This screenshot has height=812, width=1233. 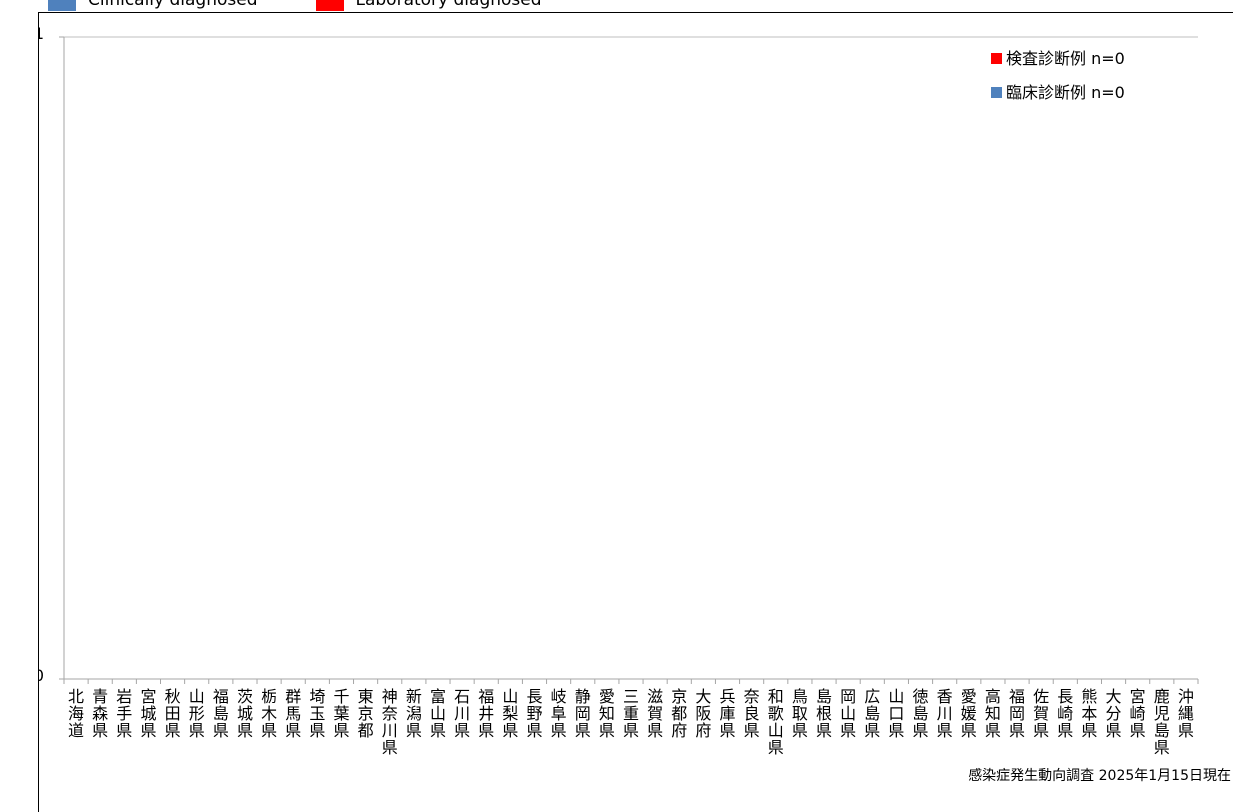 What do you see at coordinates (1186, 713) in the screenshot?
I see `x-tick-label: 沖縄県` at bounding box center [1186, 713].